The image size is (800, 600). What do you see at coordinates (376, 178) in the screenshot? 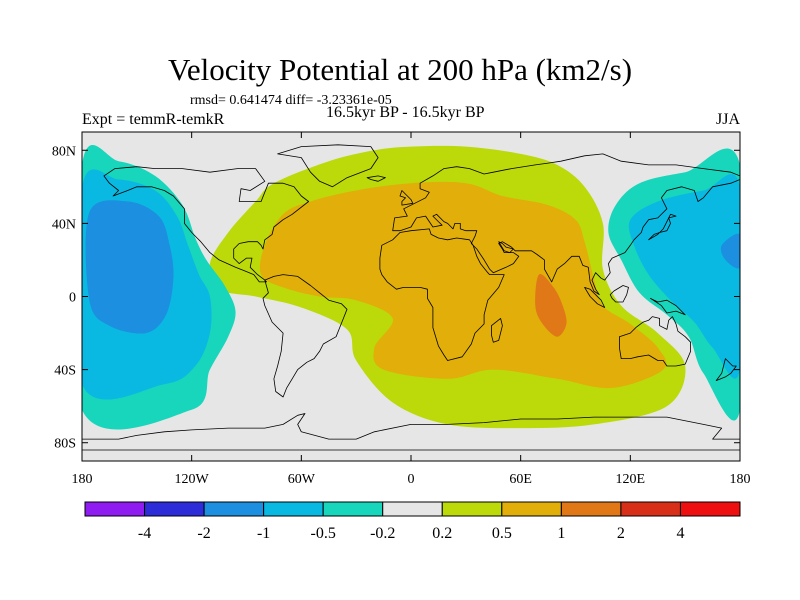
I see `coastline-iceland` at bounding box center [376, 178].